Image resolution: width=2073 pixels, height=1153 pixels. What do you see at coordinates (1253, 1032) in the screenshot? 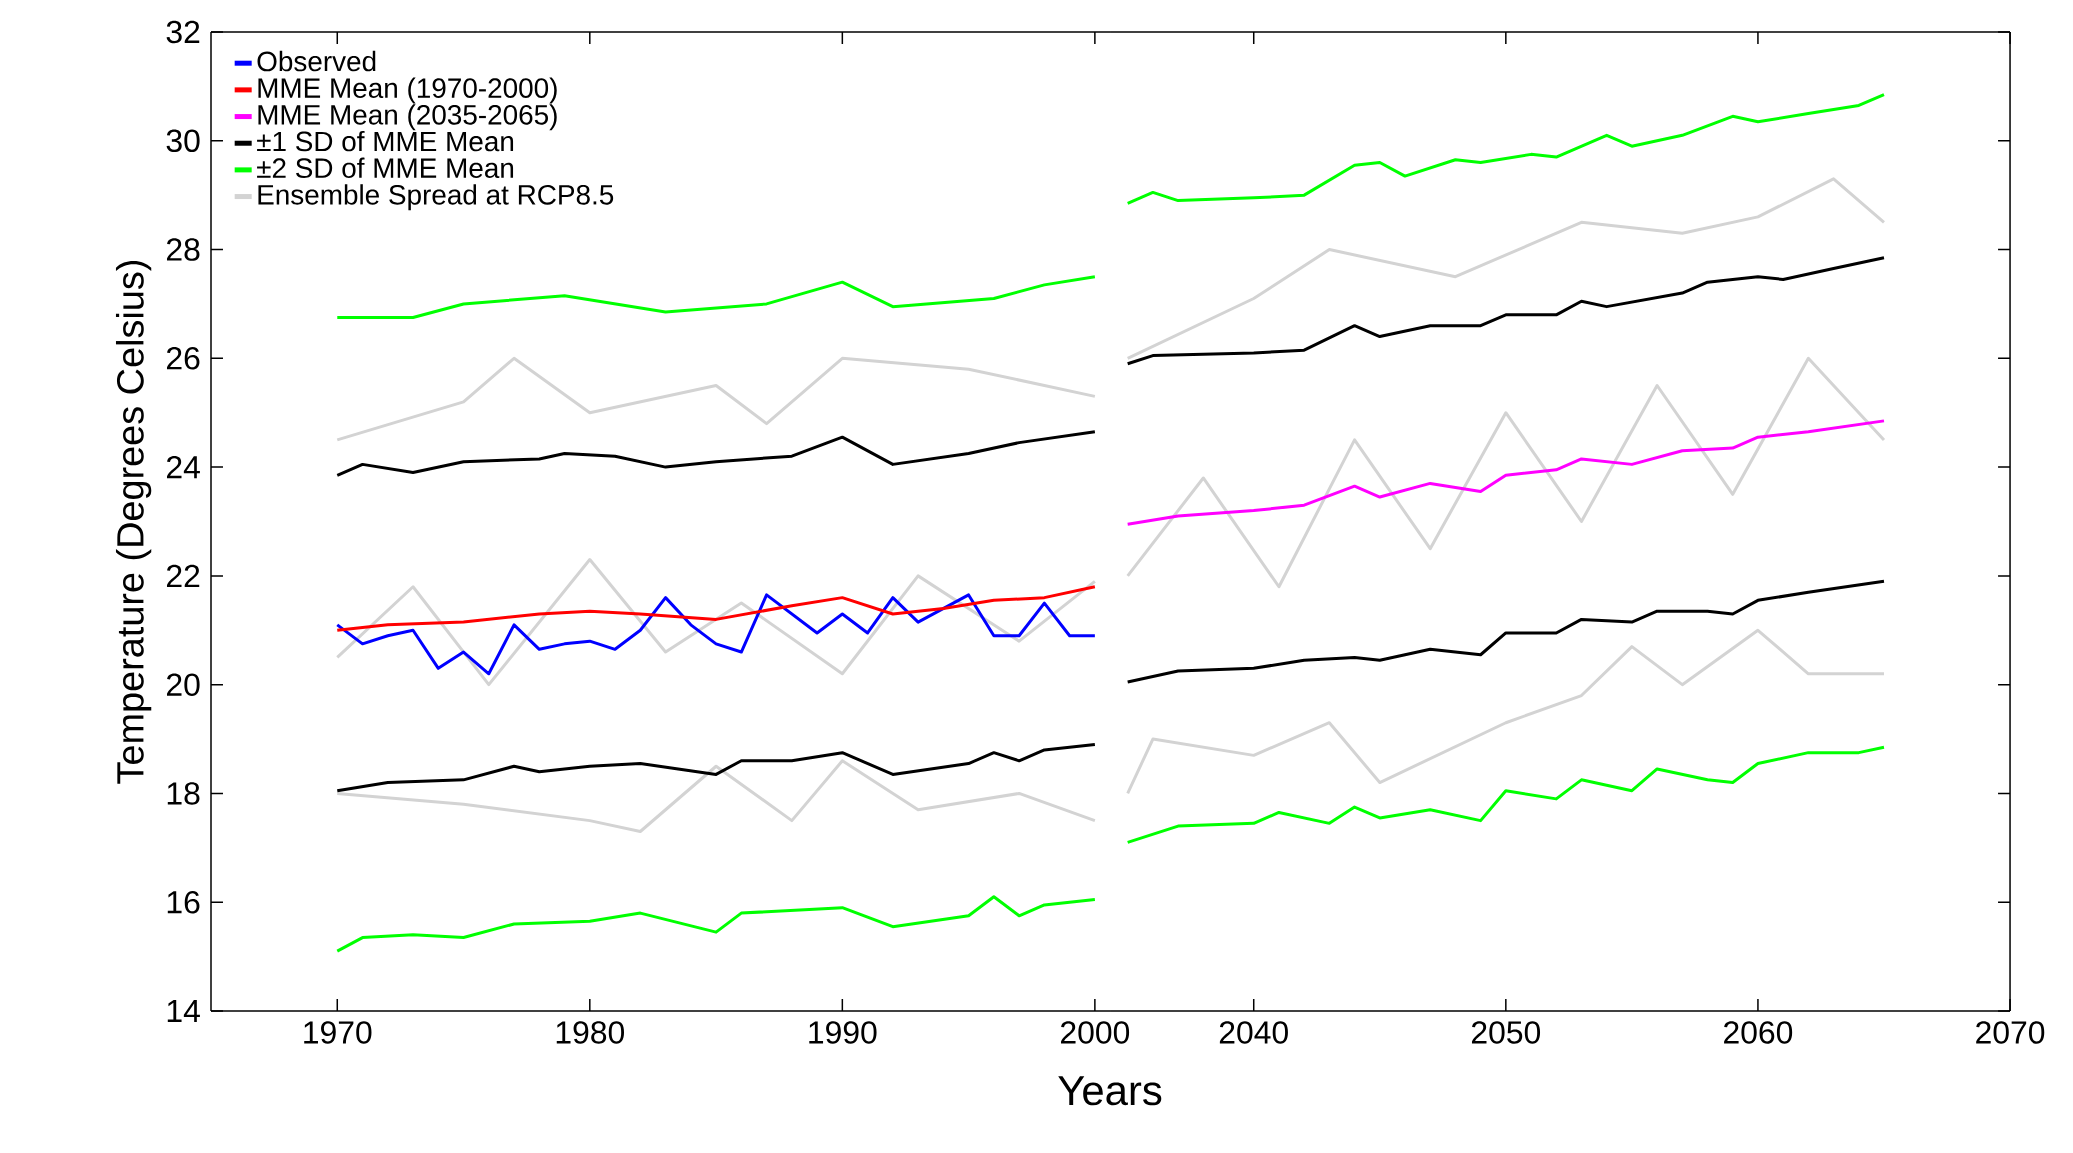
I see `x-tick-label: 2040` at bounding box center [1253, 1032].